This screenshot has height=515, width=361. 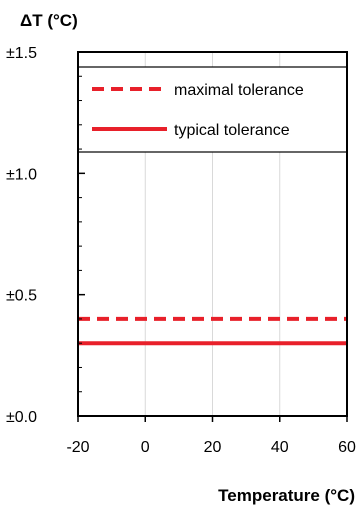 I want to click on legend: maximal tolerance typical tolerance, so click(x=212, y=109).